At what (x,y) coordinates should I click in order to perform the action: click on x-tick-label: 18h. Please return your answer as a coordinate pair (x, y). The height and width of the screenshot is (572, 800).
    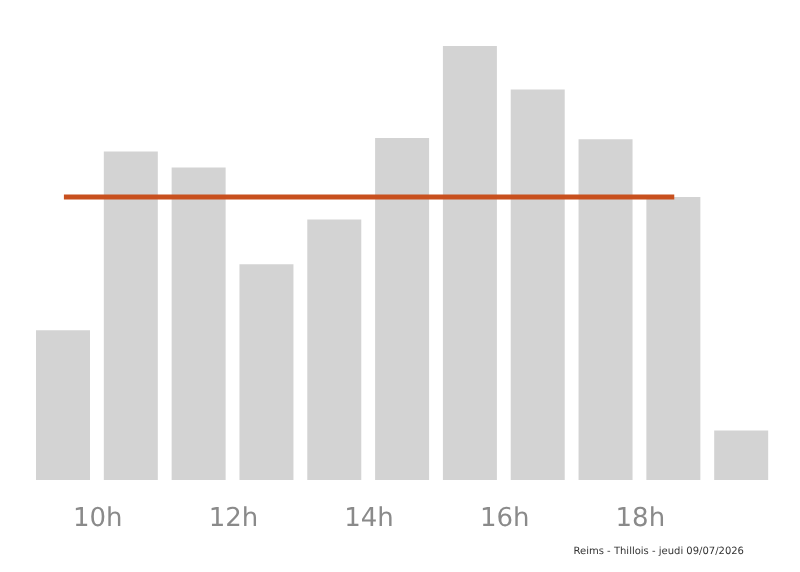
    Looking at the image, I should click on (640, 519).